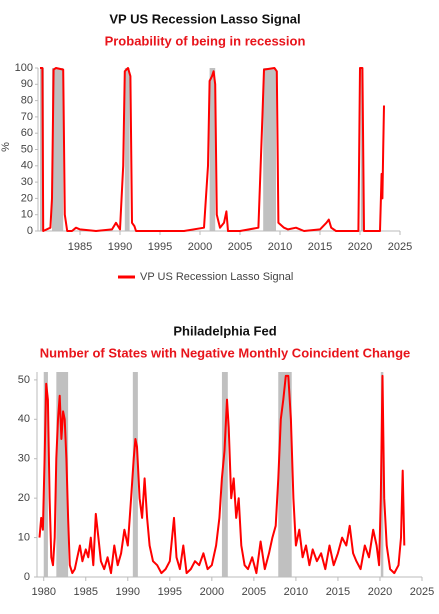 The image size is (439, 614). I want to click on y-tick-label: 90, so click(27, 84).